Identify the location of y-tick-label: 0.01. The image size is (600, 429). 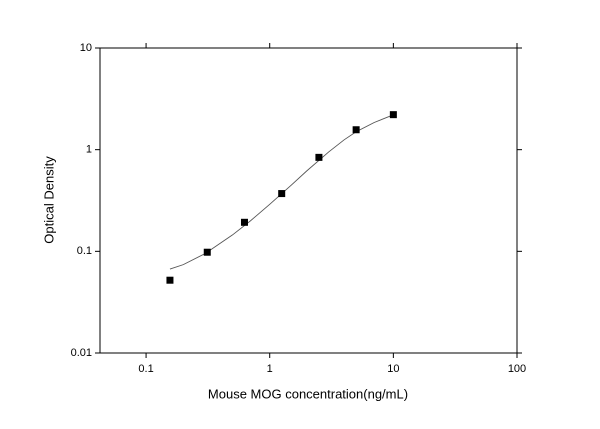
(81, 353).